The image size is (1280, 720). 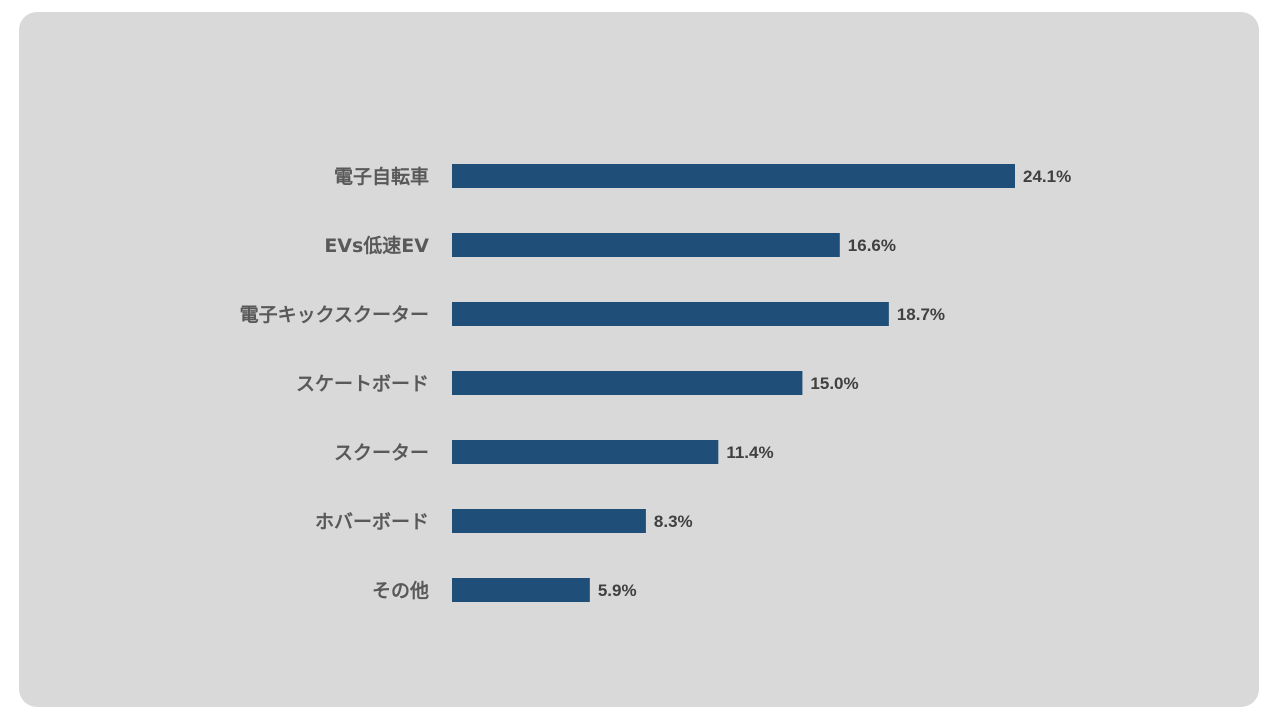 I want to click on category-label: スケートボード, so click(x=362, y=384).